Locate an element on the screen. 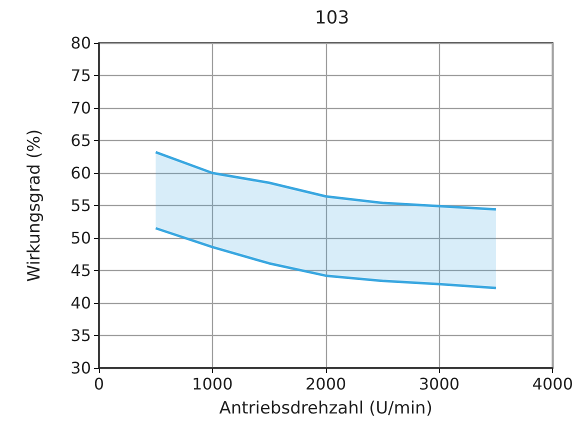 Image resolution: width=576 pixels, height=425 pixels. y-tick-label: 75 is located at coordinates (80, 75).